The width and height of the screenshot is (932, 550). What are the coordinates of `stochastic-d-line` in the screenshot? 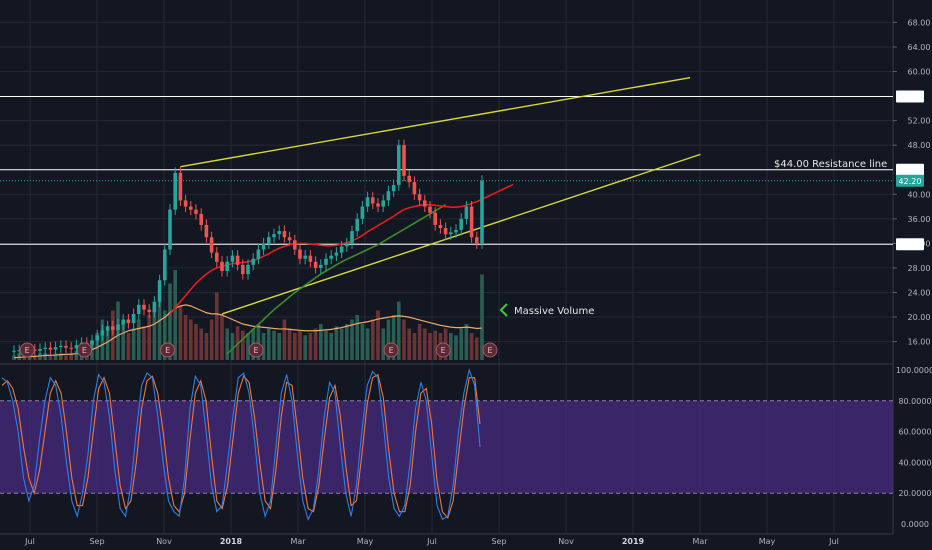 It's located at (241, 446).